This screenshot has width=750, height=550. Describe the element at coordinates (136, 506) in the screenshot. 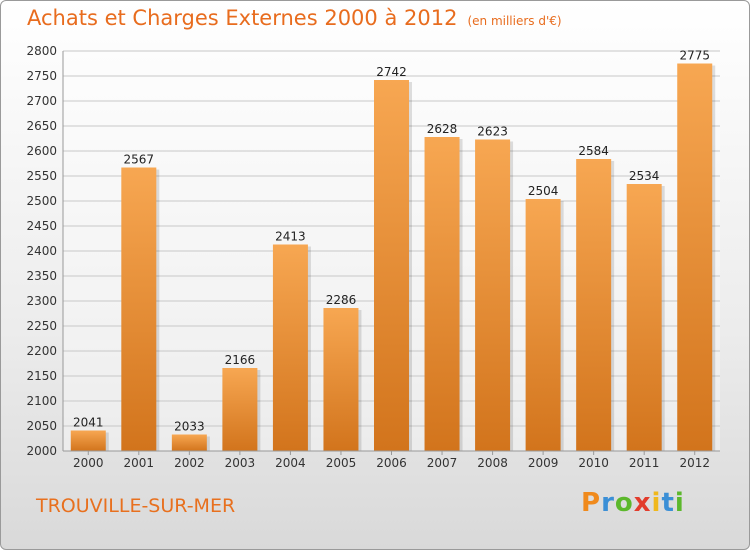

I see `city-name: TROUVILLE-SUR-MER` at that location.